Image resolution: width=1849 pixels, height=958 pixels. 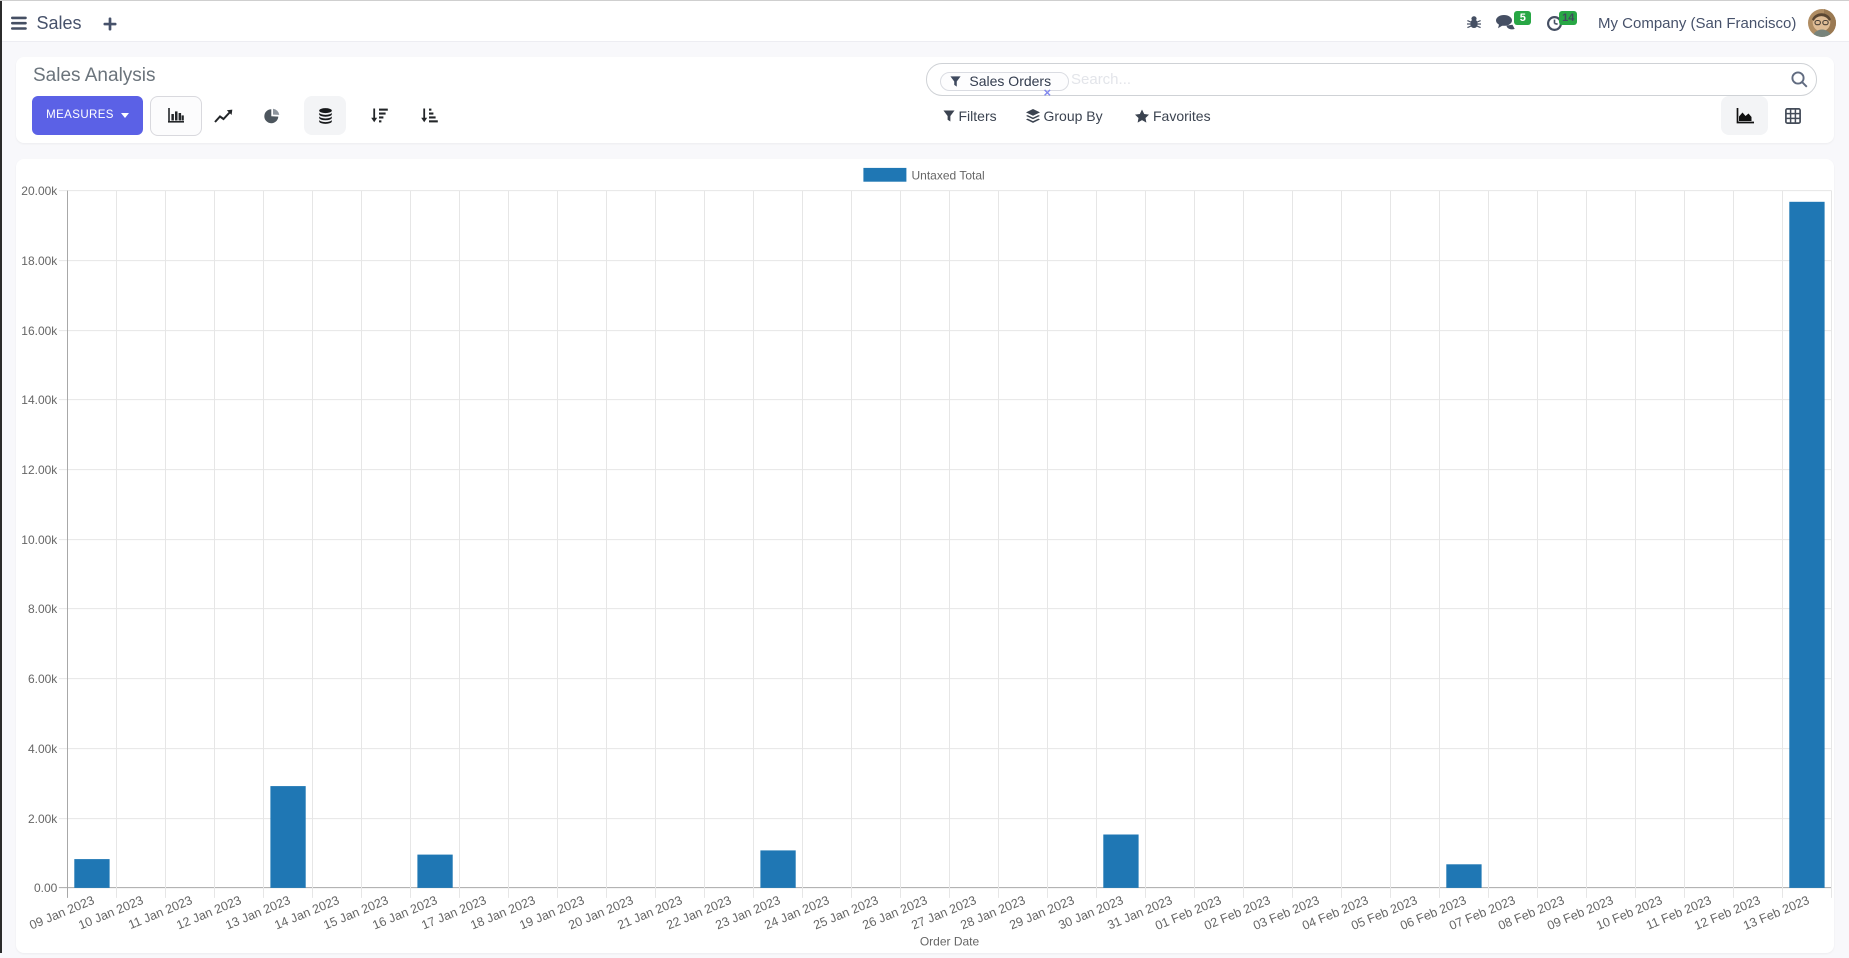 I want to click on svg-text: 12.00k, so click(x=39, y=470).